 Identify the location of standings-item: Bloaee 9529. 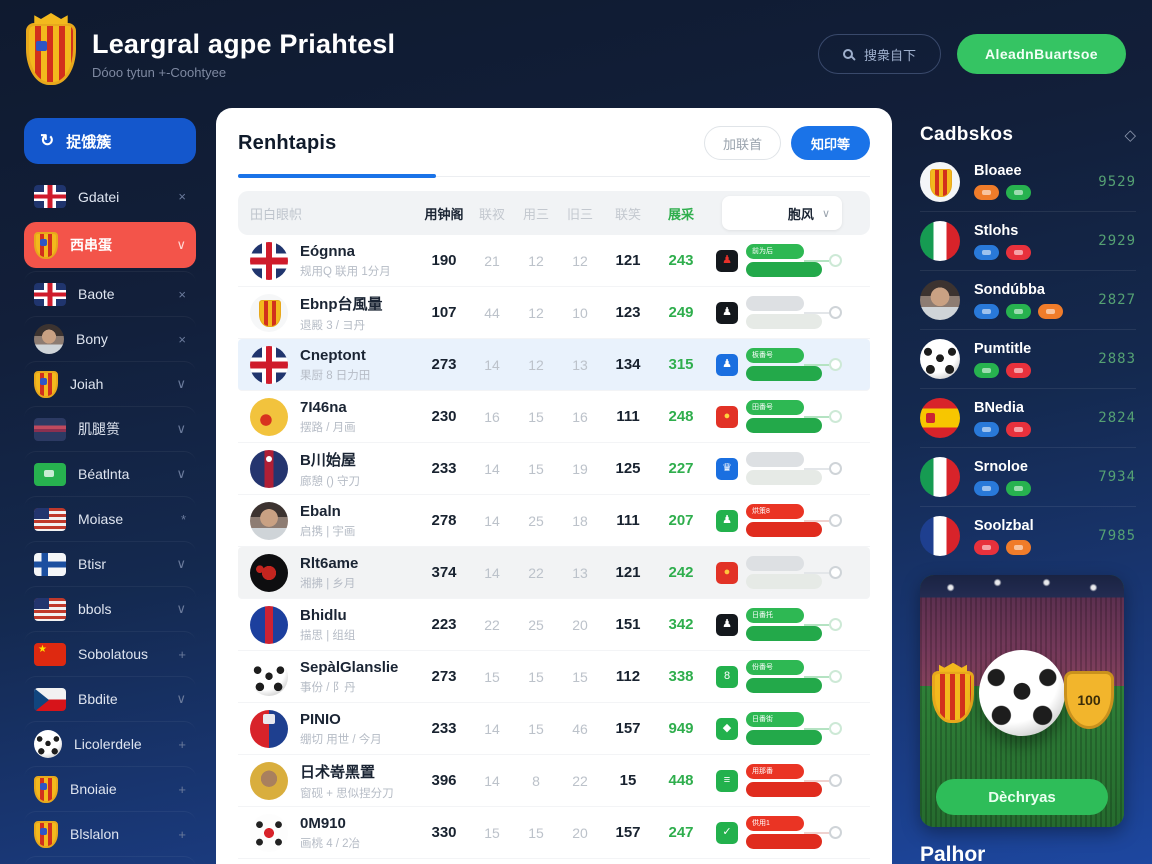
(1028, 181).